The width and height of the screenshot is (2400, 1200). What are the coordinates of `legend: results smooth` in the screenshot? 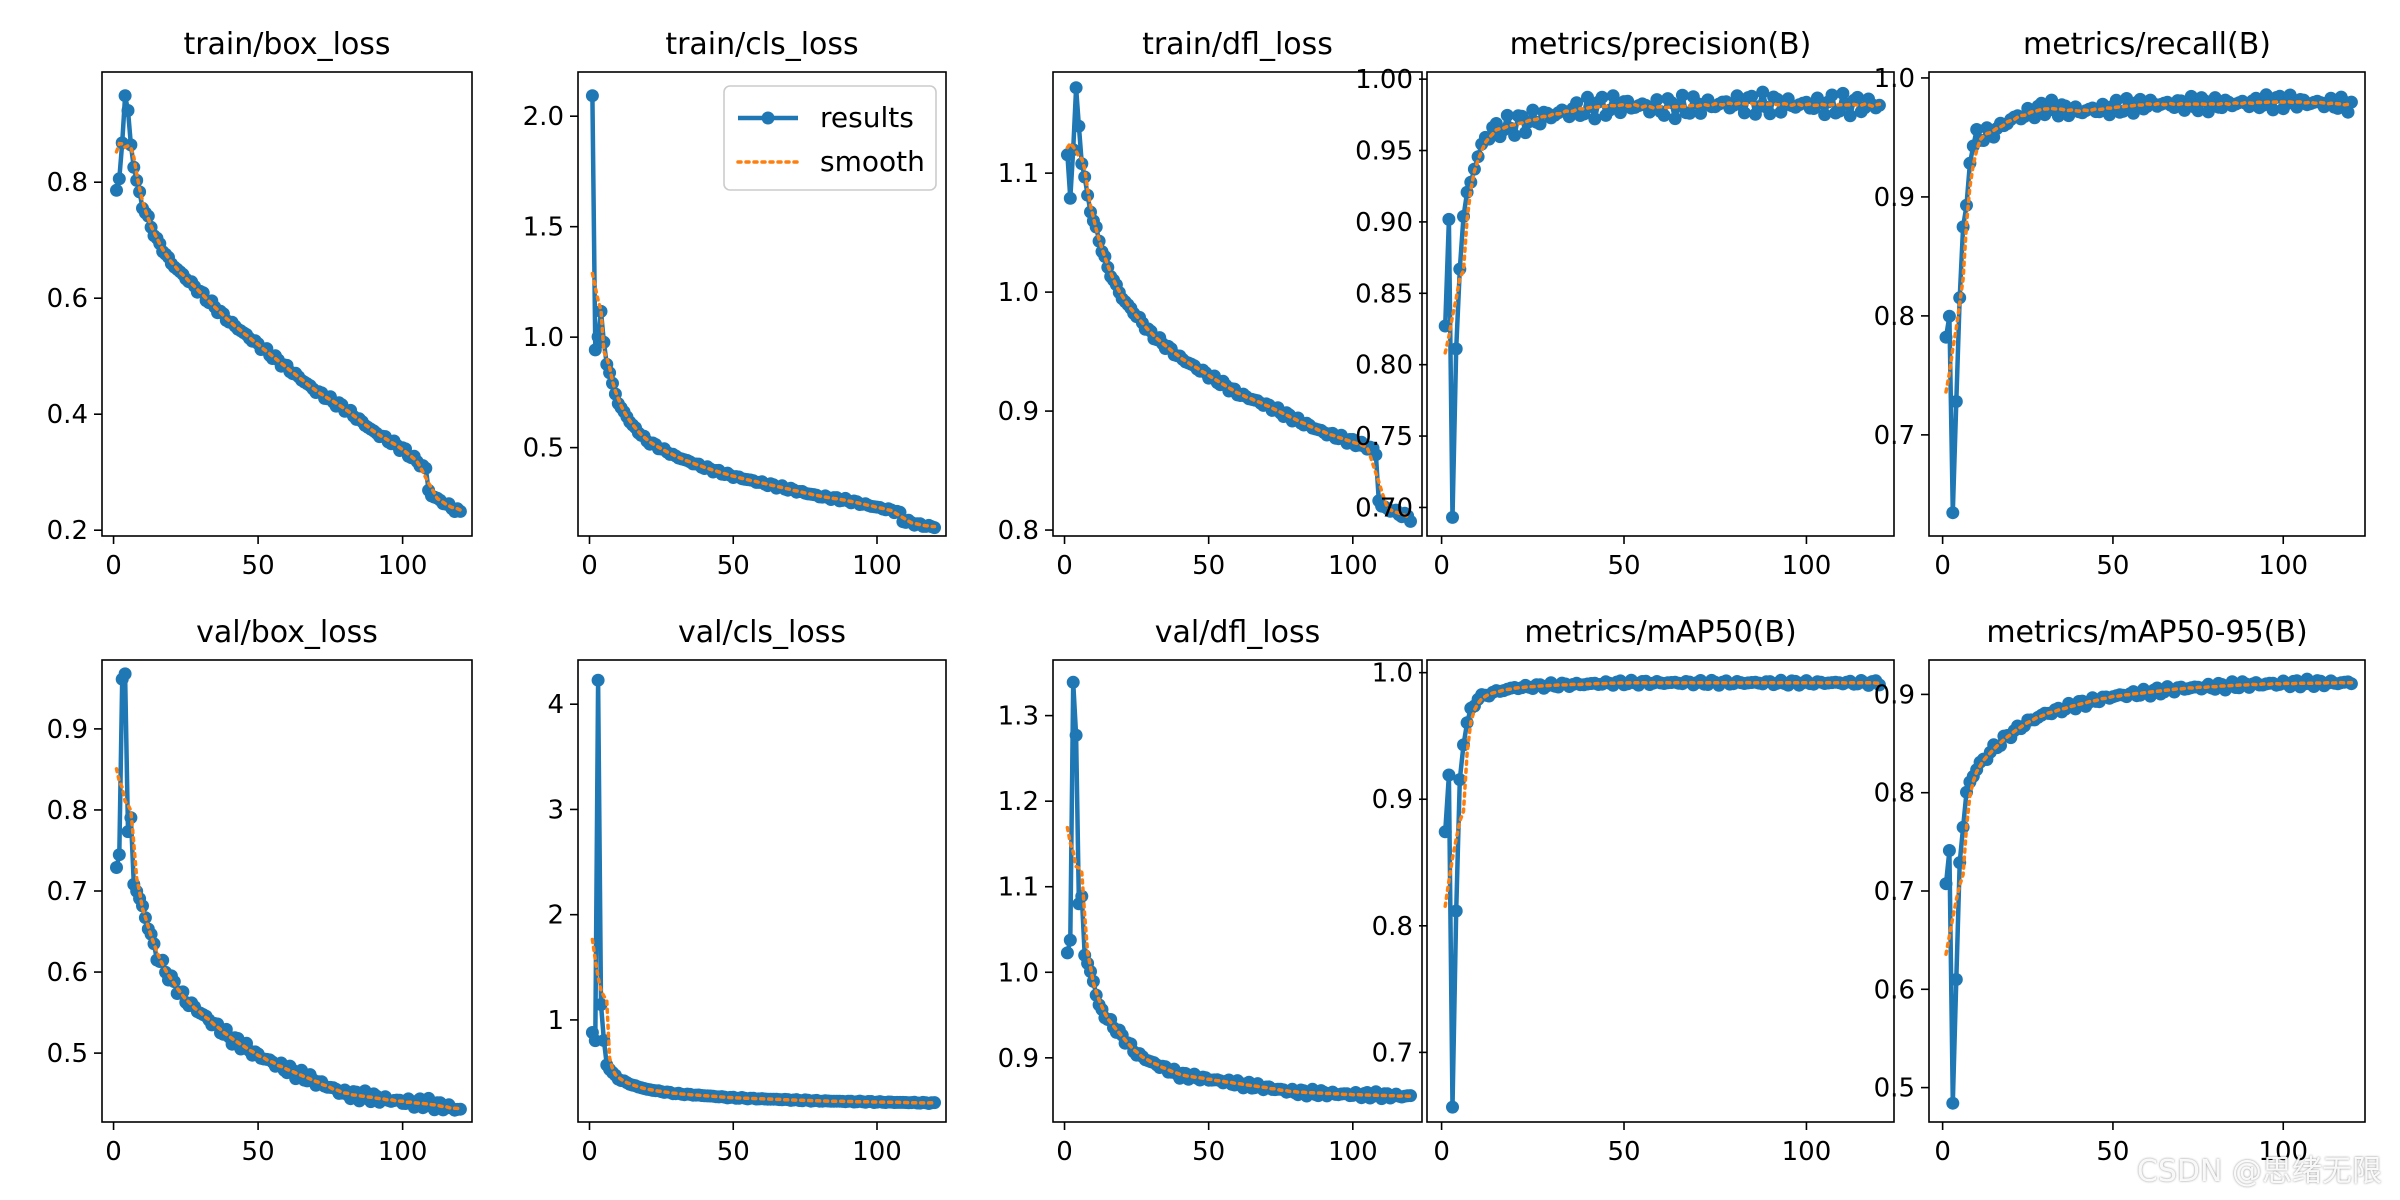 It's located at (830, 138).